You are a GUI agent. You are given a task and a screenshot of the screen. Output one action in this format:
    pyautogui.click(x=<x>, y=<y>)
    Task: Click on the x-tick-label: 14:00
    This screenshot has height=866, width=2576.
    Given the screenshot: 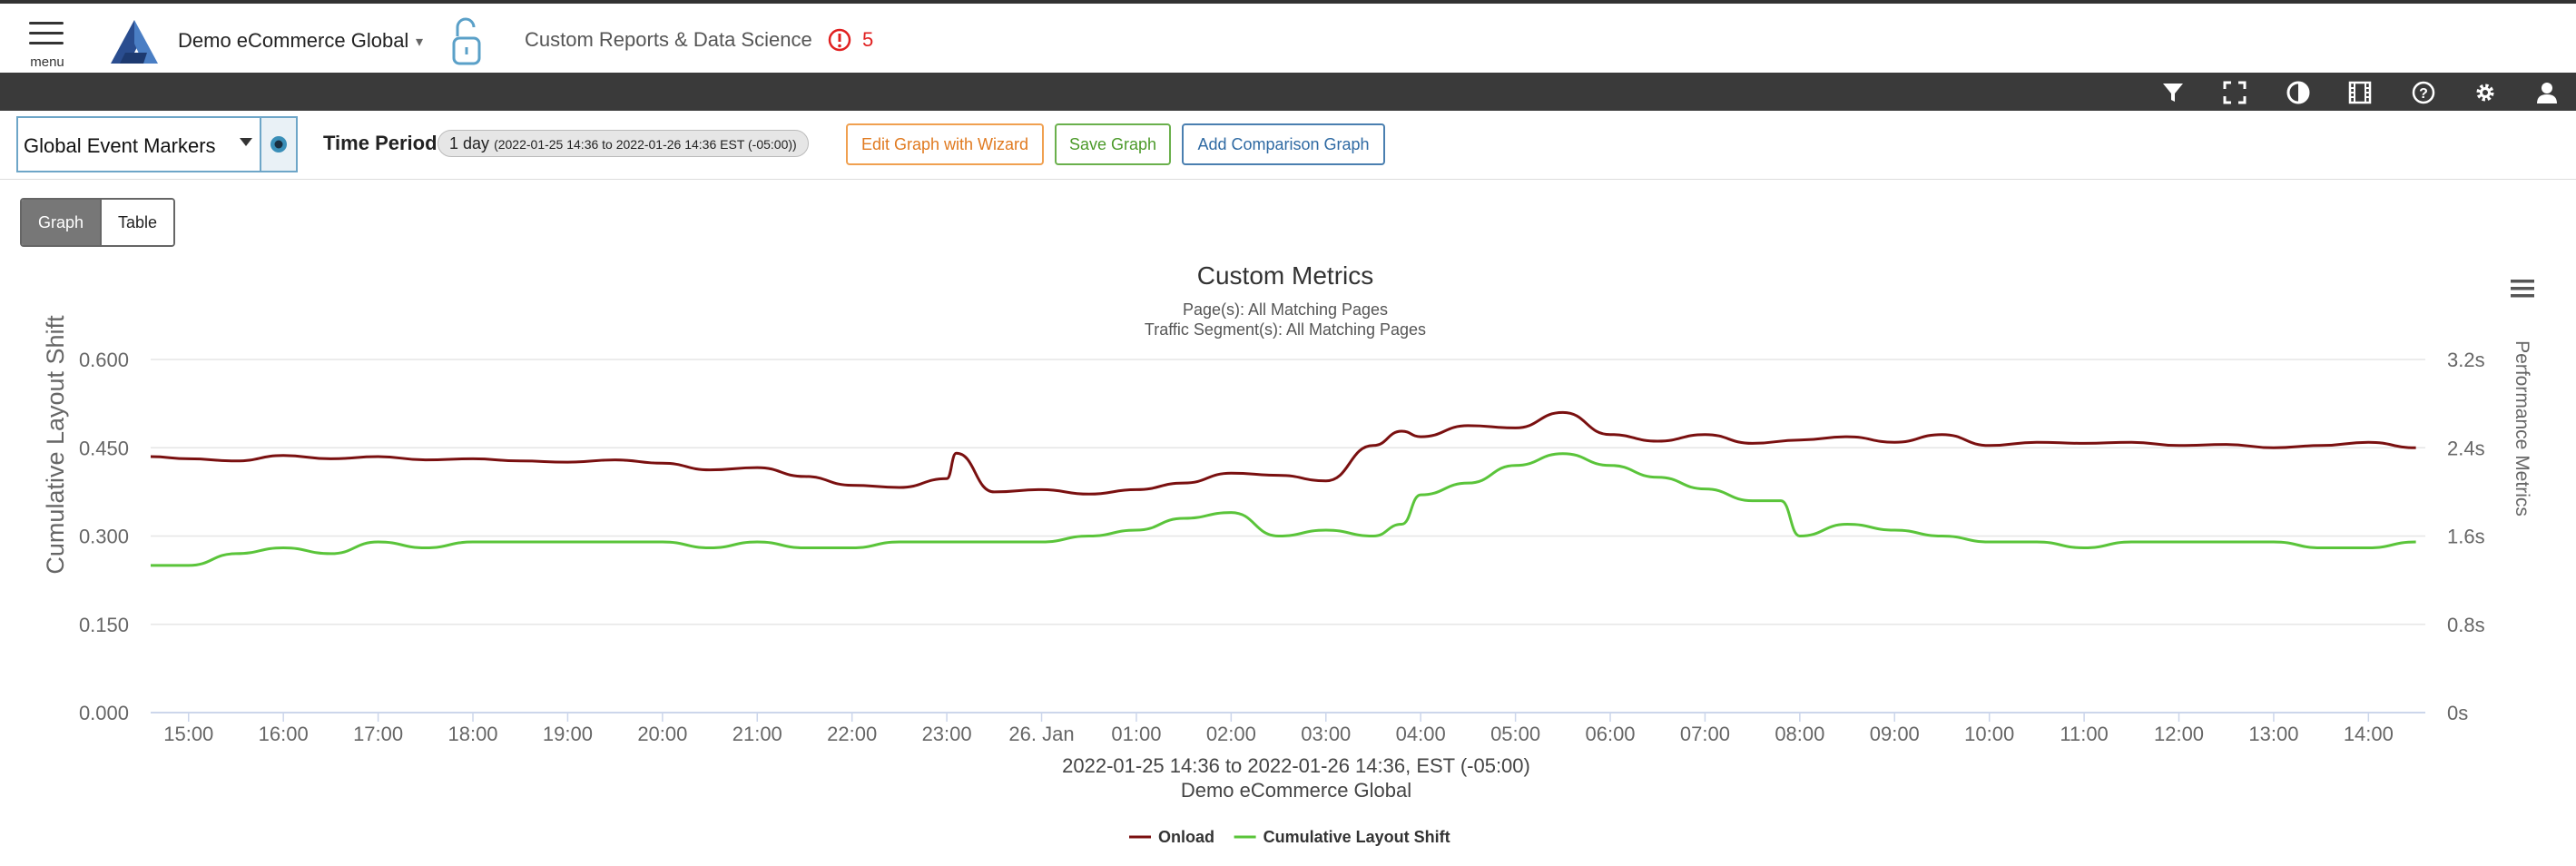 What is the action you would take?
    pyautogui.click(x=2369, y=734)
    